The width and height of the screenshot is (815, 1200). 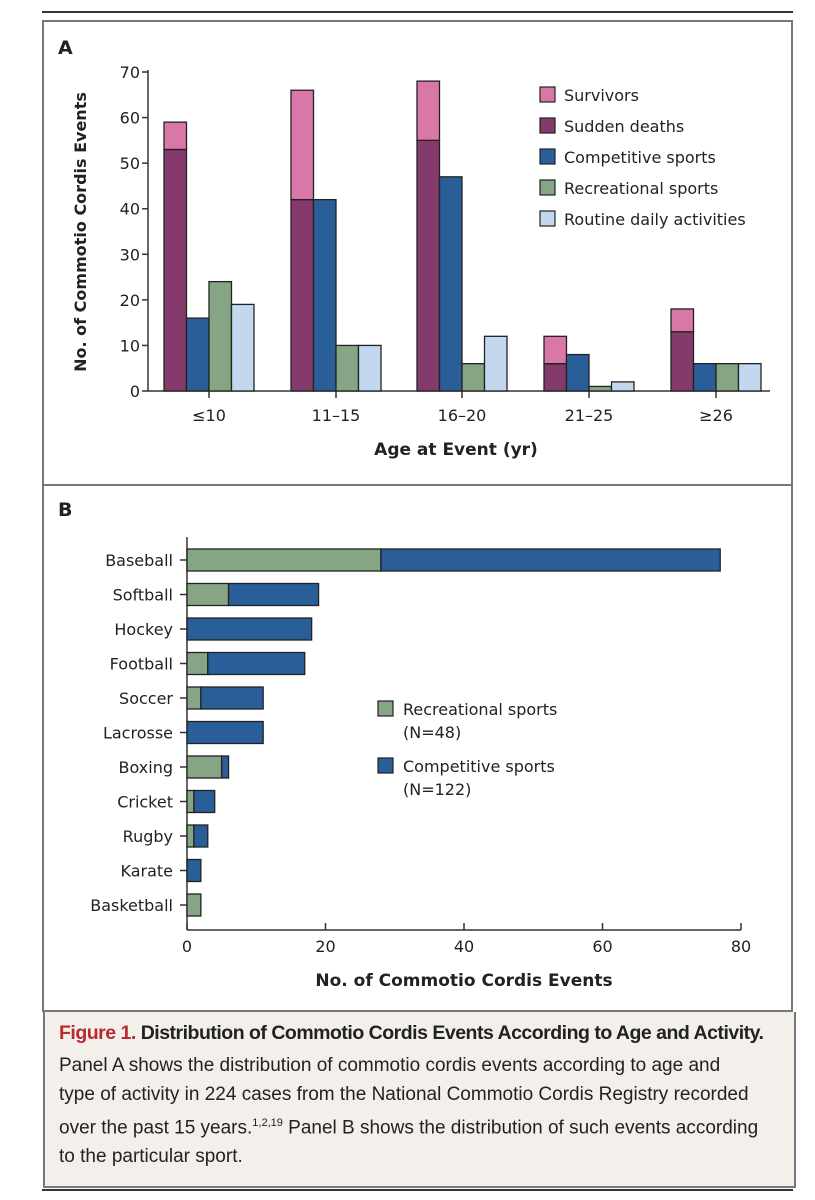 I want to click on y-tick-label: Basketball, so click(x=131, y=905).